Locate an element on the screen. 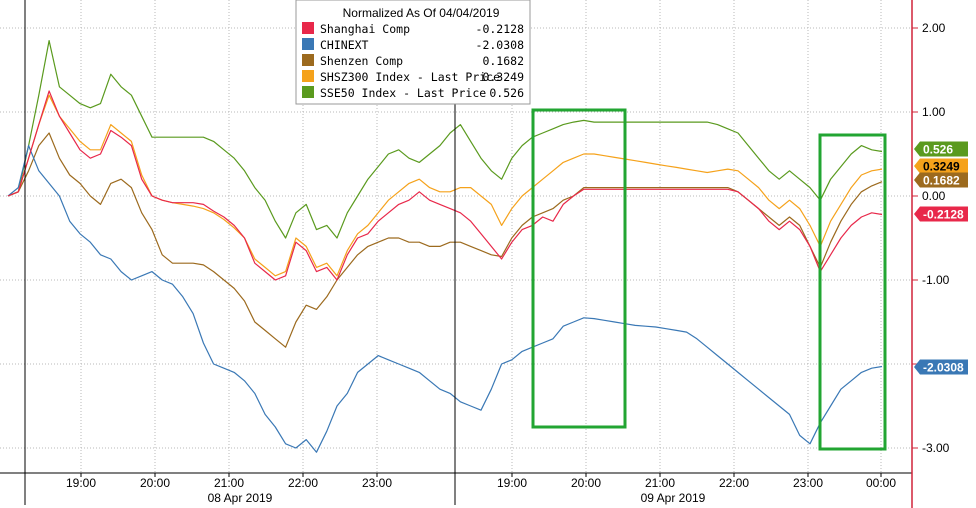  value-badge: -0.2128 is located at coordinates (941, 214).